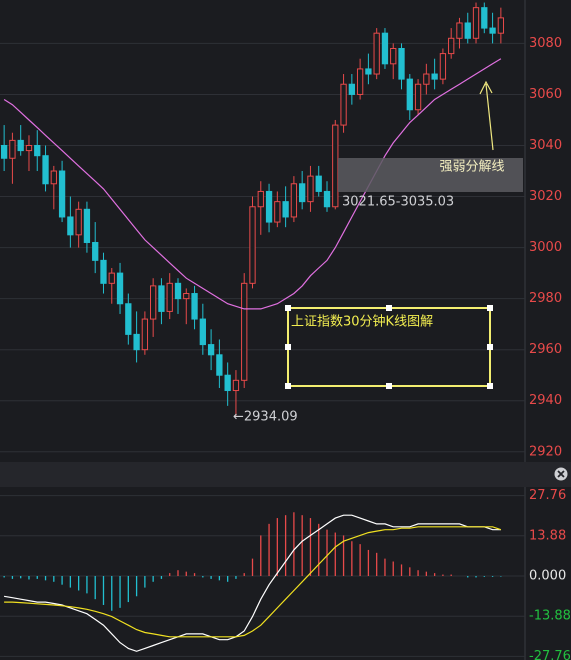 The height and width of the screenshot is (660, 571). Describe the element at coordinates (545, 247) in the screenshot. I see `y-tick-label: 3000` at that location.